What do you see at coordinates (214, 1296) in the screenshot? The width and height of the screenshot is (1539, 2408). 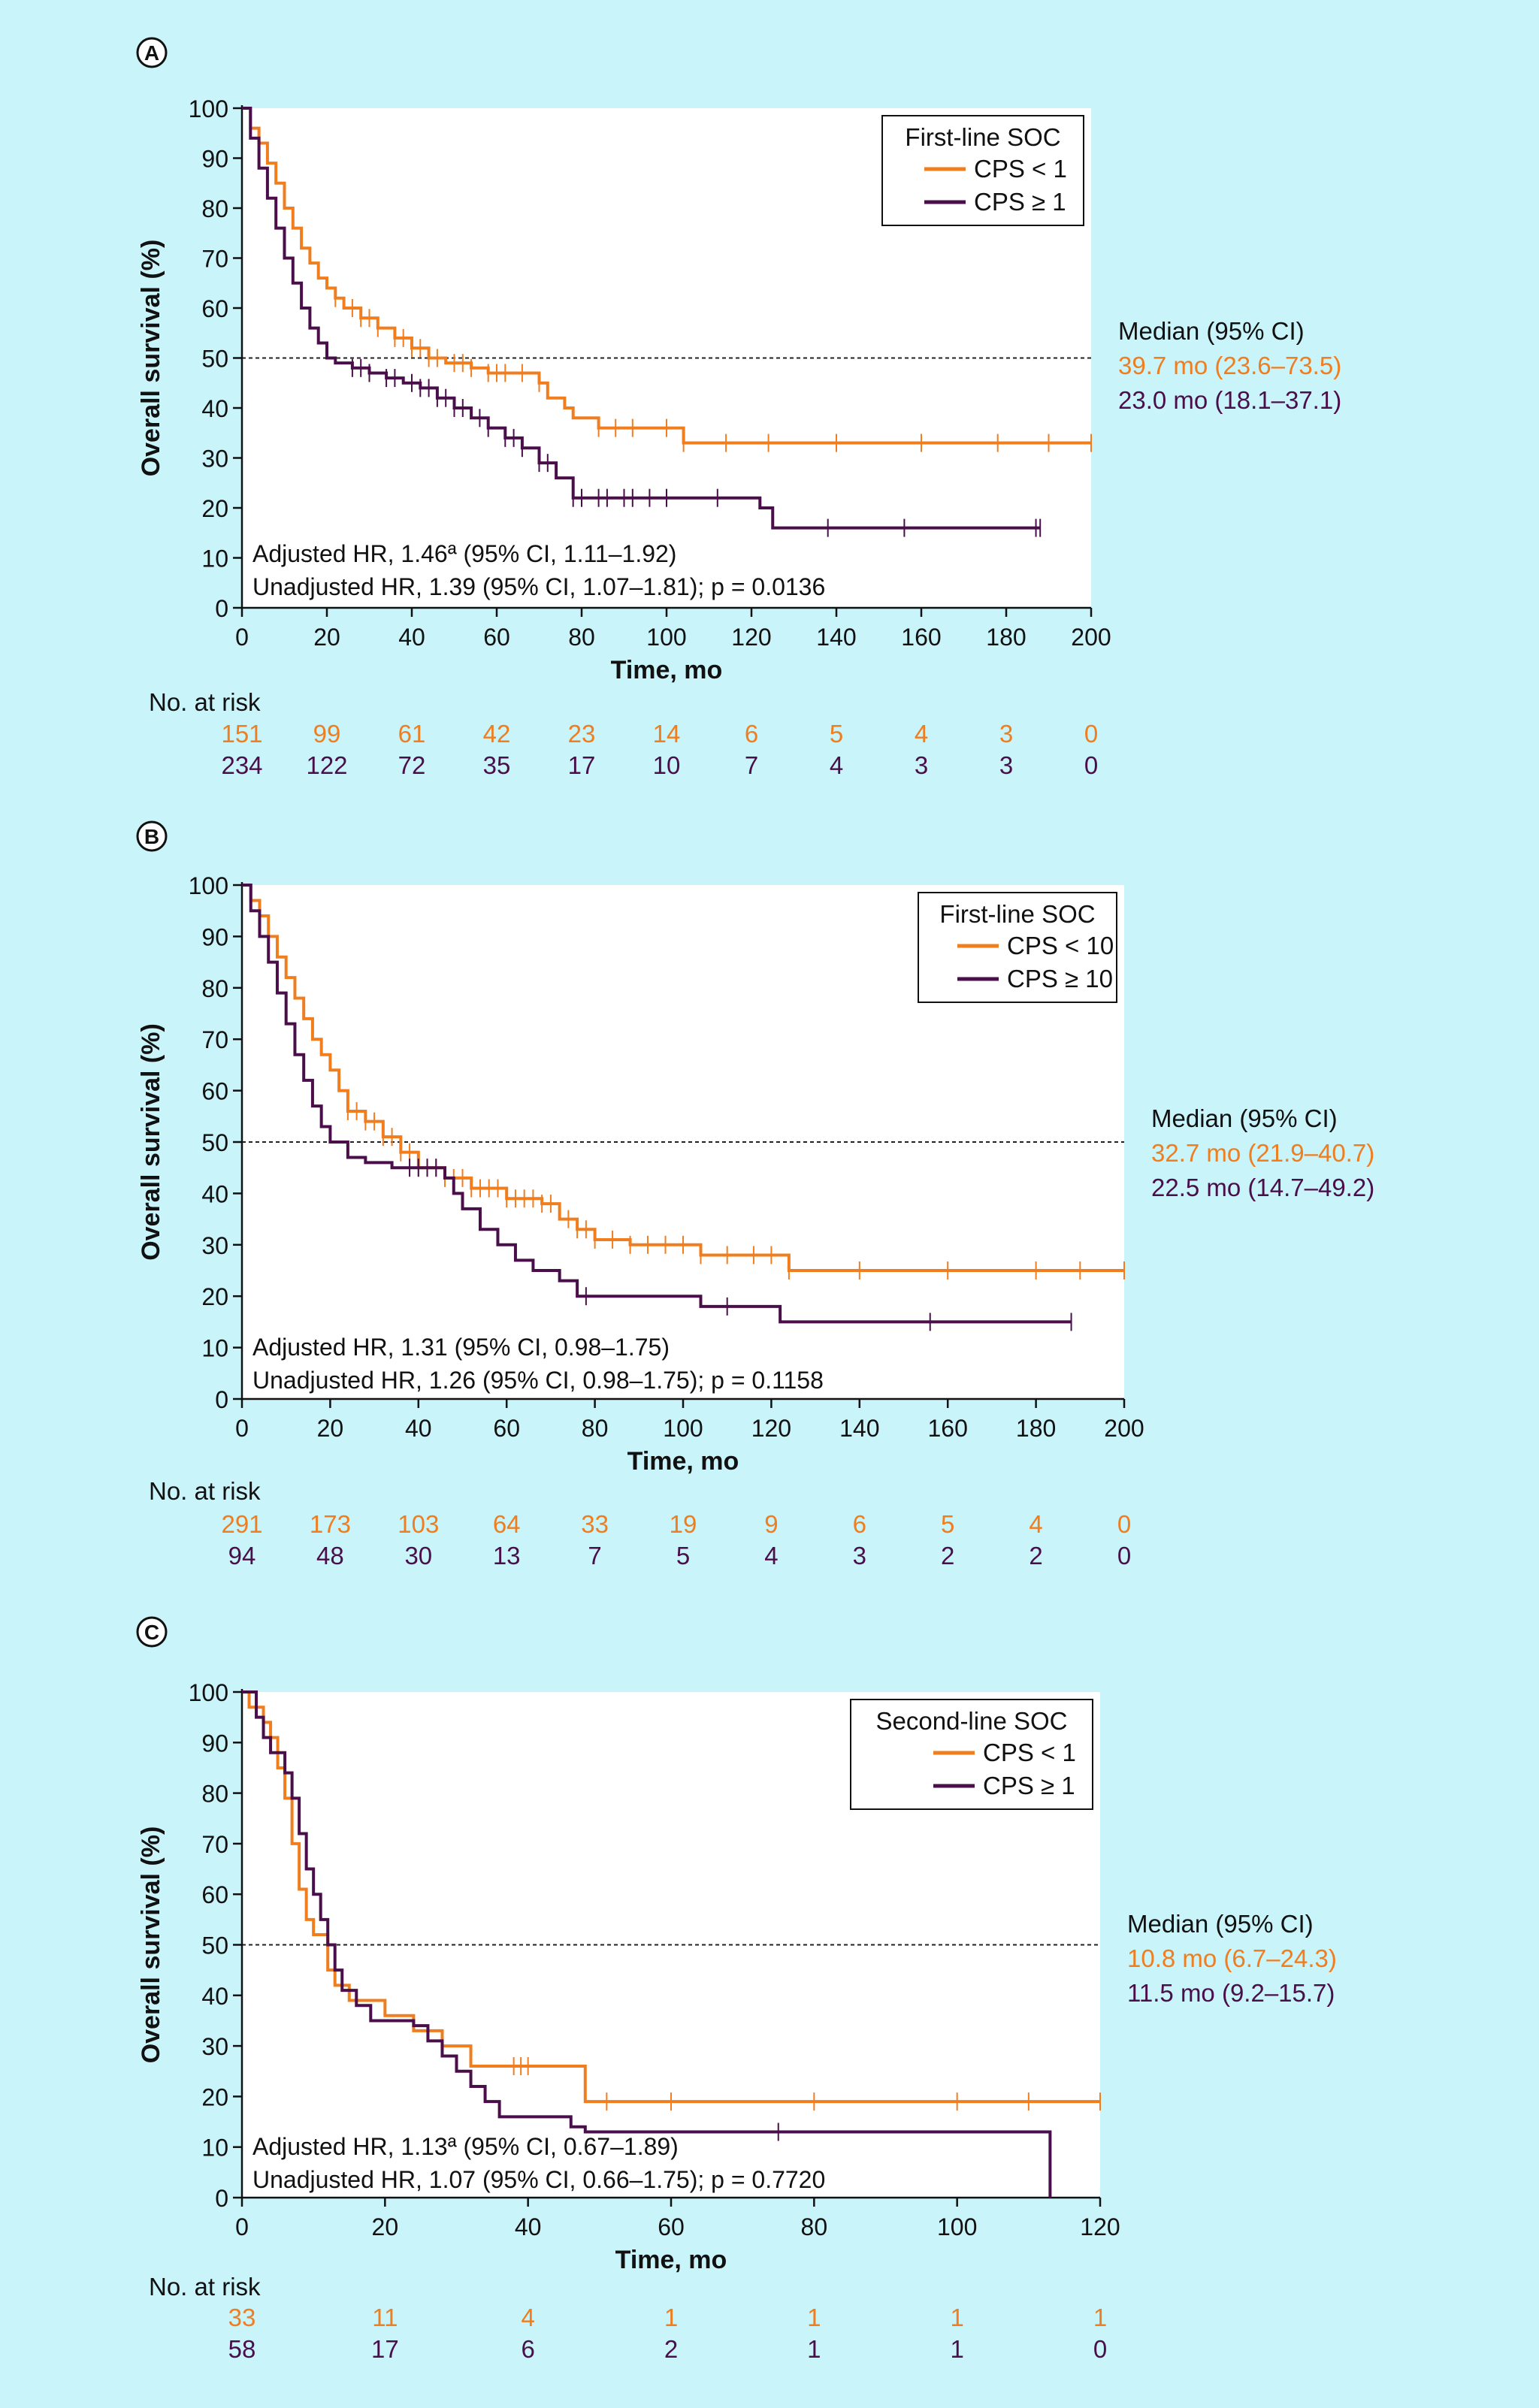 I see `y-tick-label: 20` at bounding box center [214, 1296].